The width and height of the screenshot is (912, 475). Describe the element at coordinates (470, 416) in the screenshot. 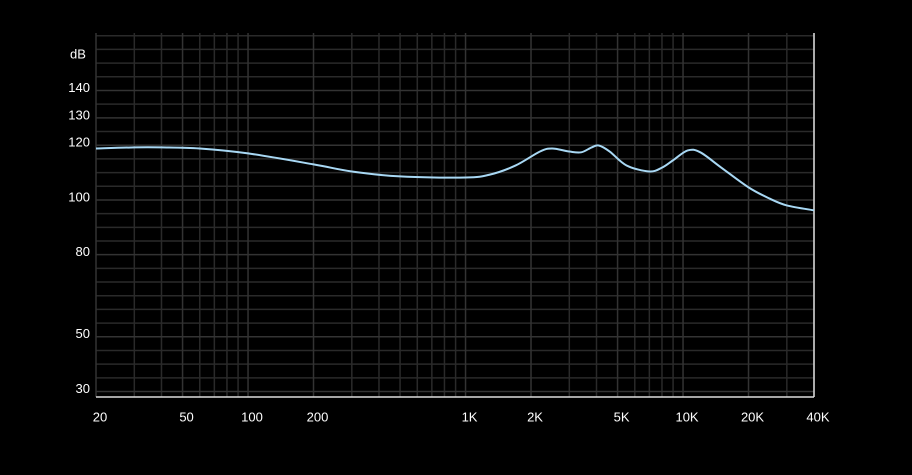

I see `x-tick-label: 1K` at that location.